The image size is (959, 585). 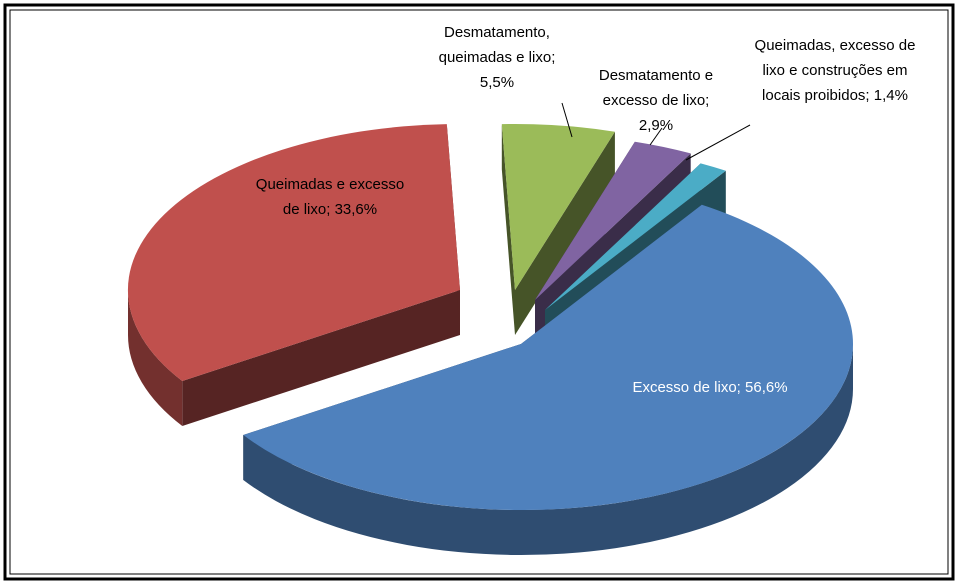 I want to click on data-label: Desmatamento, queimadas e lixo; 5,5%, so click(x=497, y=57).